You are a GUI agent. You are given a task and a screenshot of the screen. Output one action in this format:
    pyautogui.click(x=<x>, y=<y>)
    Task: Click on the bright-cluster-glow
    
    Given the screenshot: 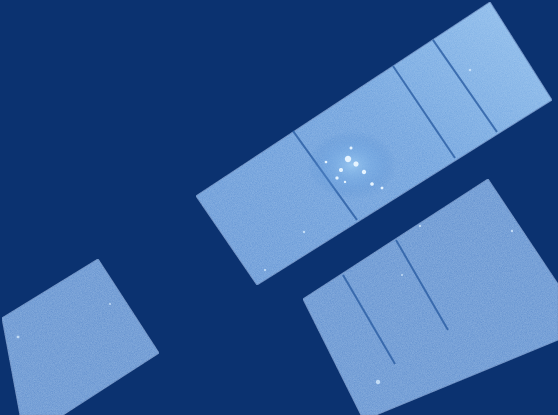 What is the action you would take?
    pyautogui.click(x=352, y=165)
    